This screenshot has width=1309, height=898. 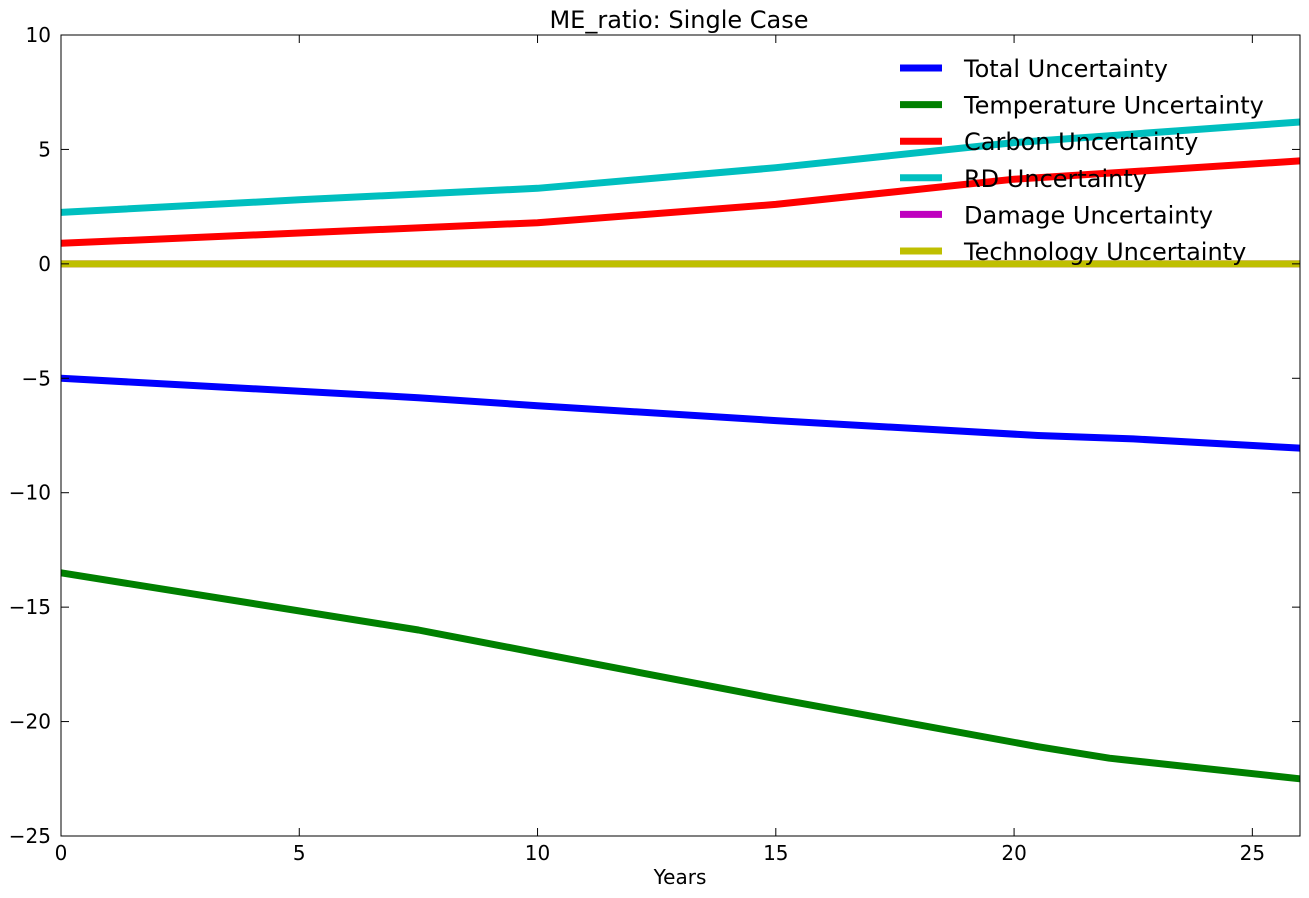 What do you see at coordinates (680, 413) in the screenshot?
I see `series-line-total-uncertainty` at bounding box center [680, 413].